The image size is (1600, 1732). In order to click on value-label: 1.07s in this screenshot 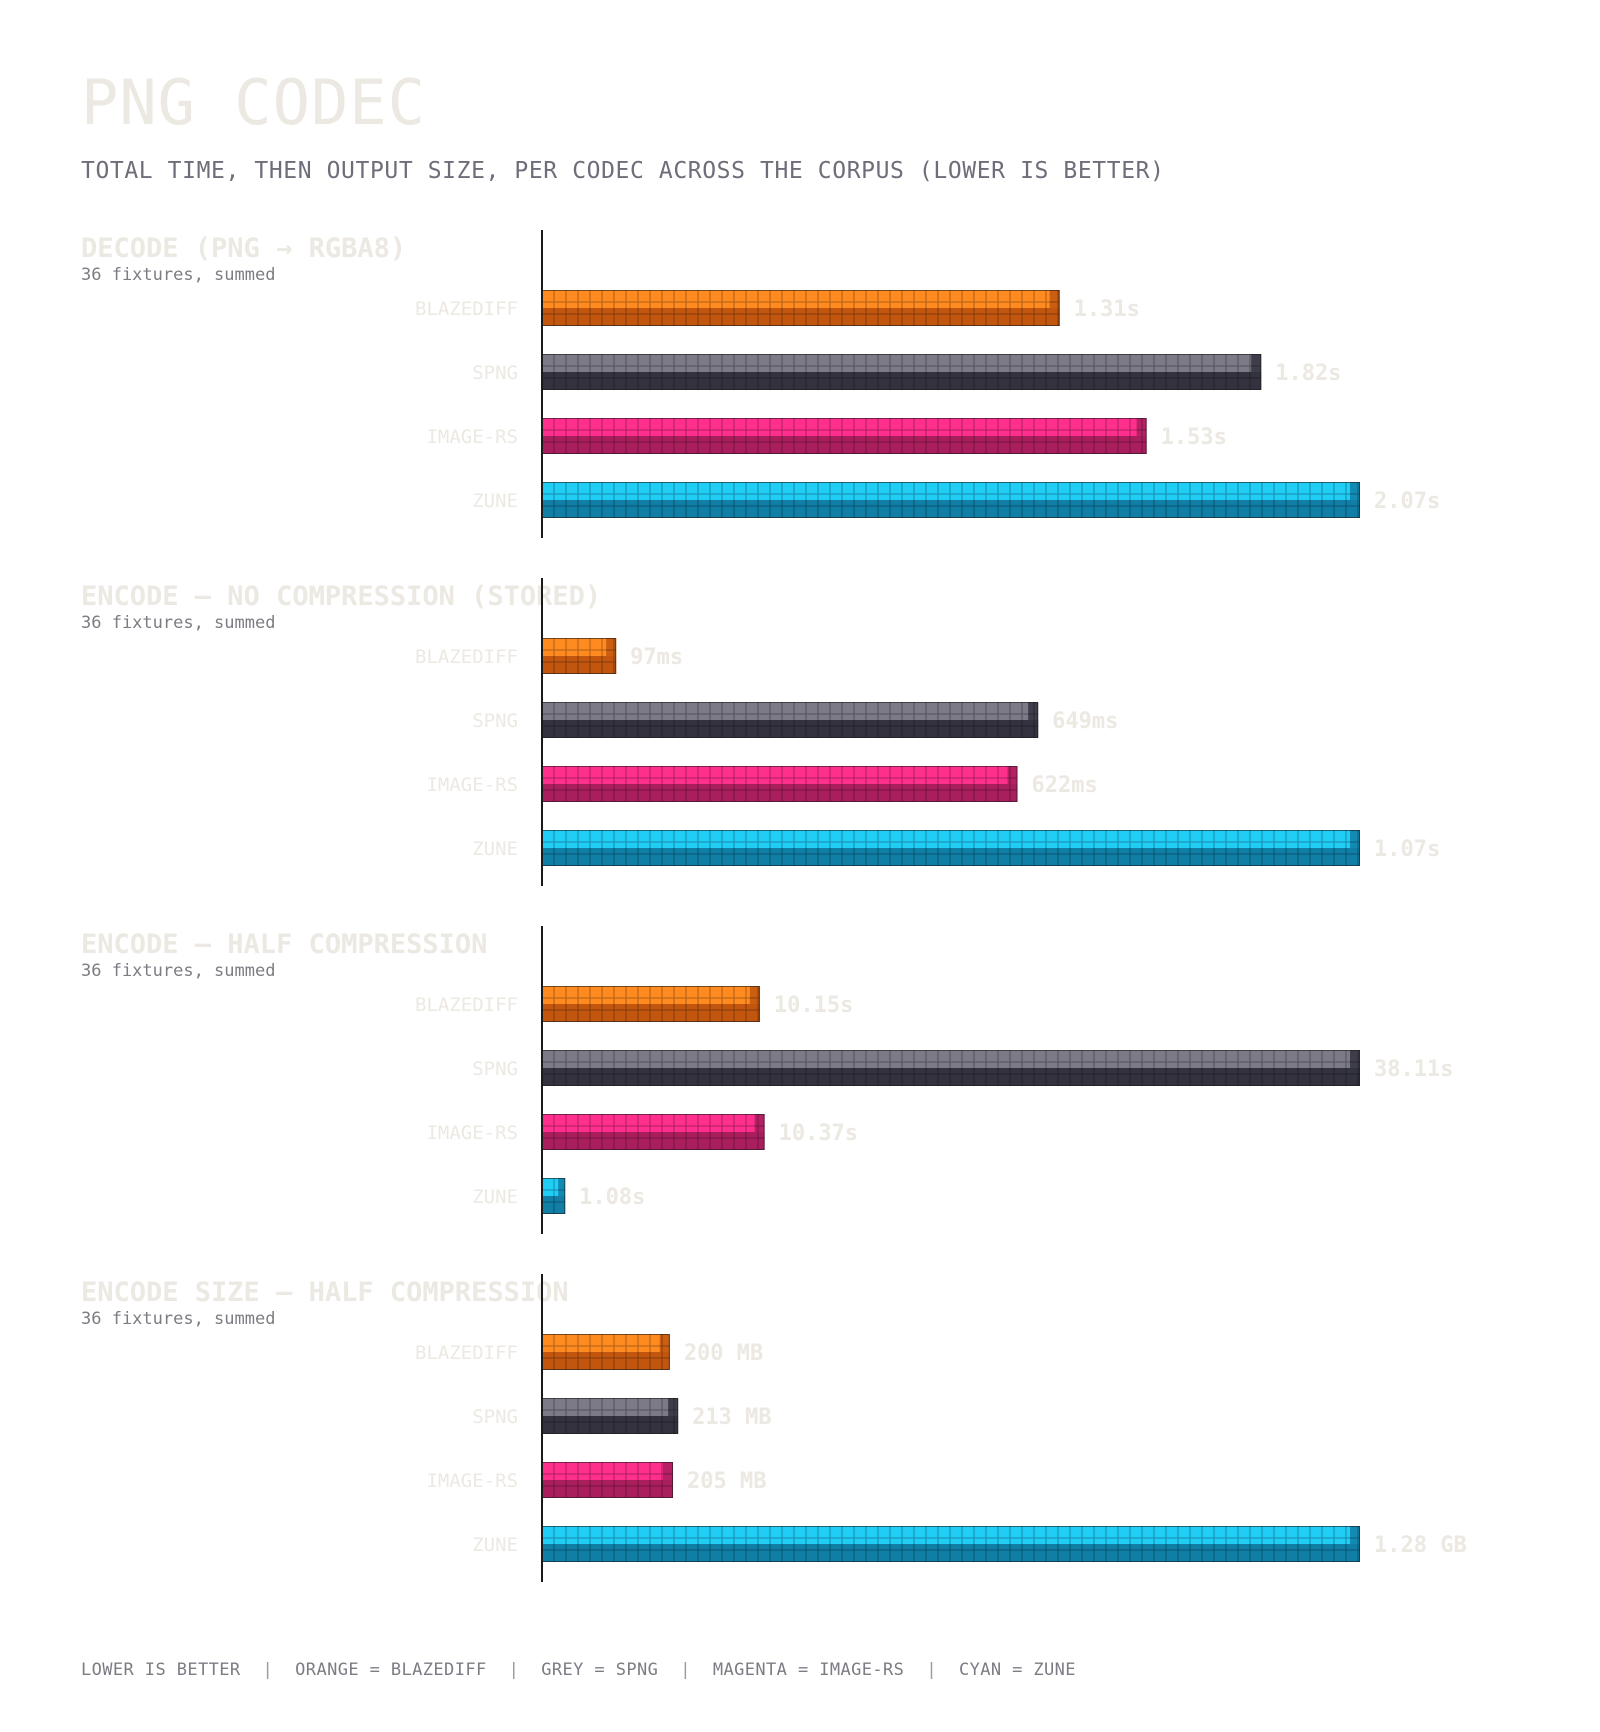, I will do `click(1407, 849)`.